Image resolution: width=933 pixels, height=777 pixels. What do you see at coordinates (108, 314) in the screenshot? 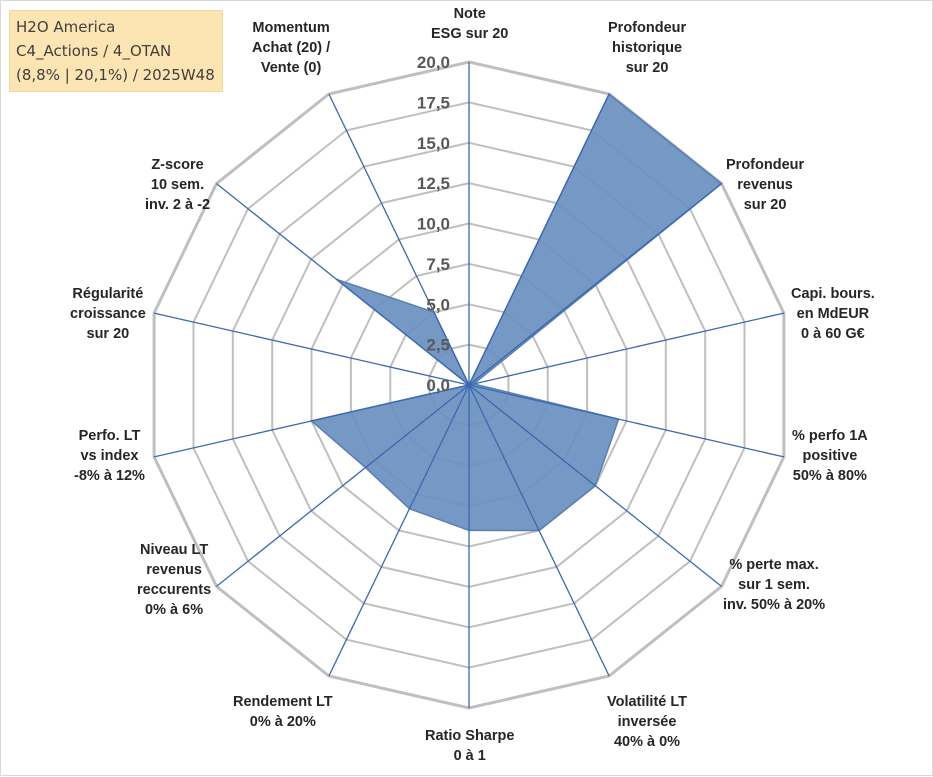
I see `axis-label-line: croissance` at bounding box center [108, 314].